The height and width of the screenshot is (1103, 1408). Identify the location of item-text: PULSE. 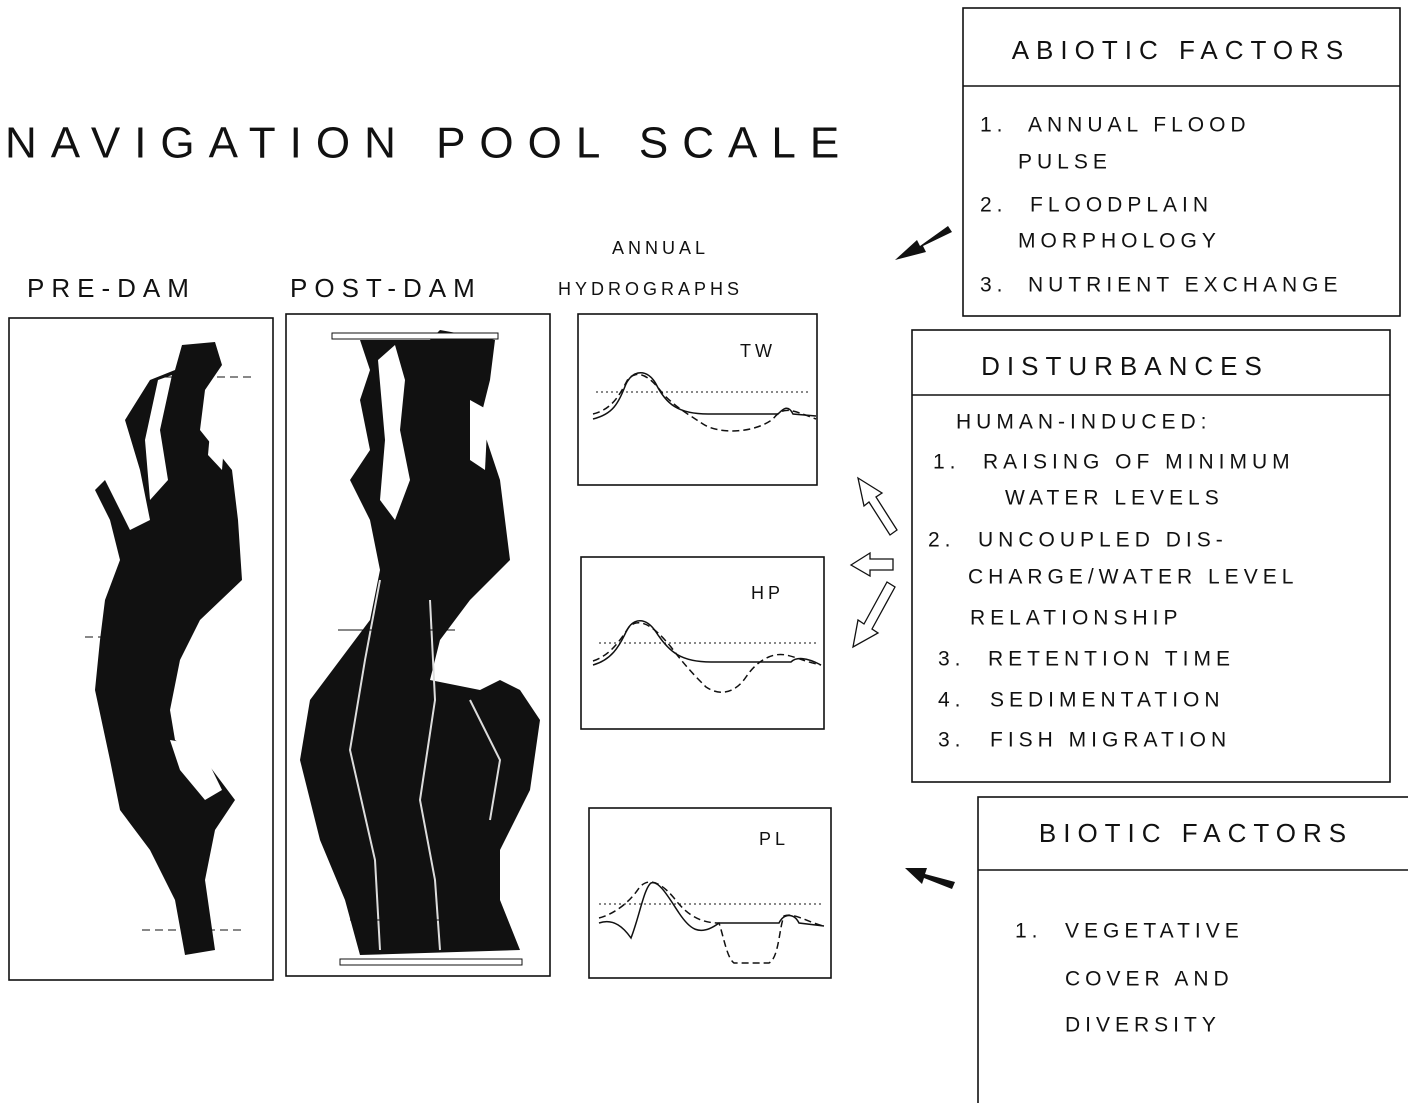
(1065, 162).